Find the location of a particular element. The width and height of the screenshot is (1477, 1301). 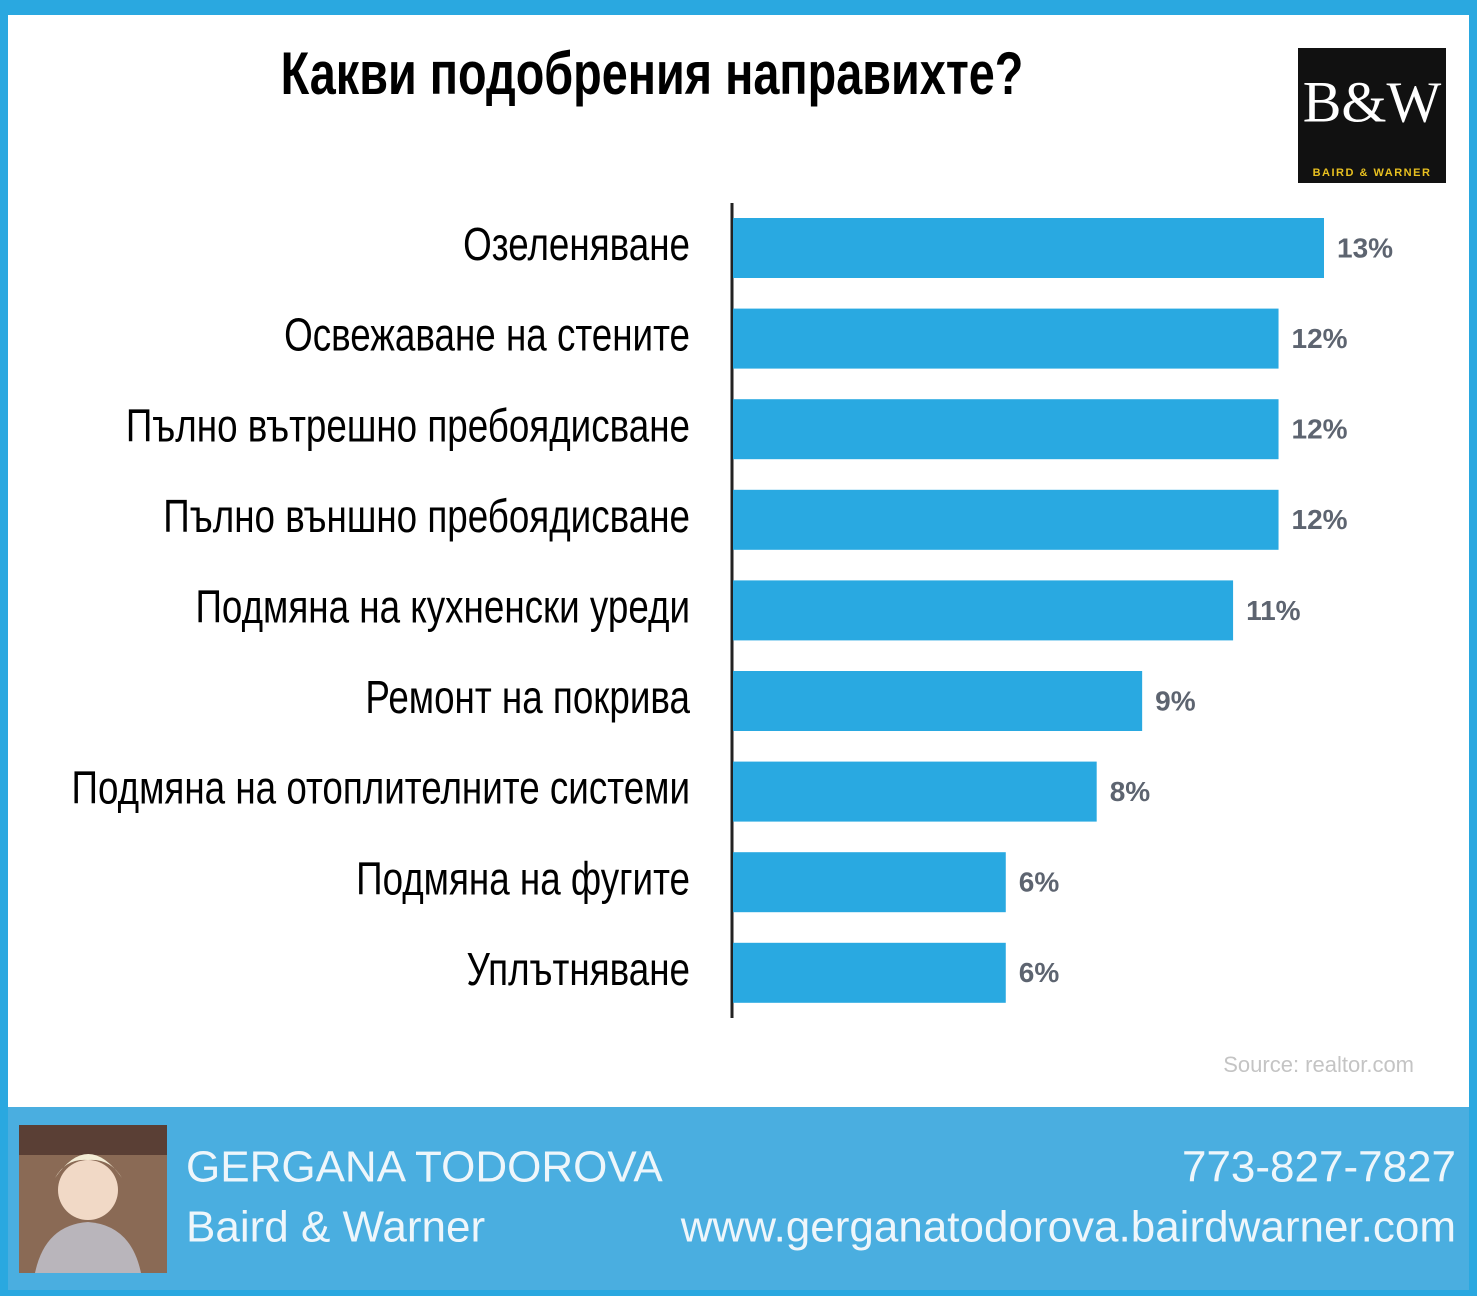

photo-top is located at coordinates (93, 1140).